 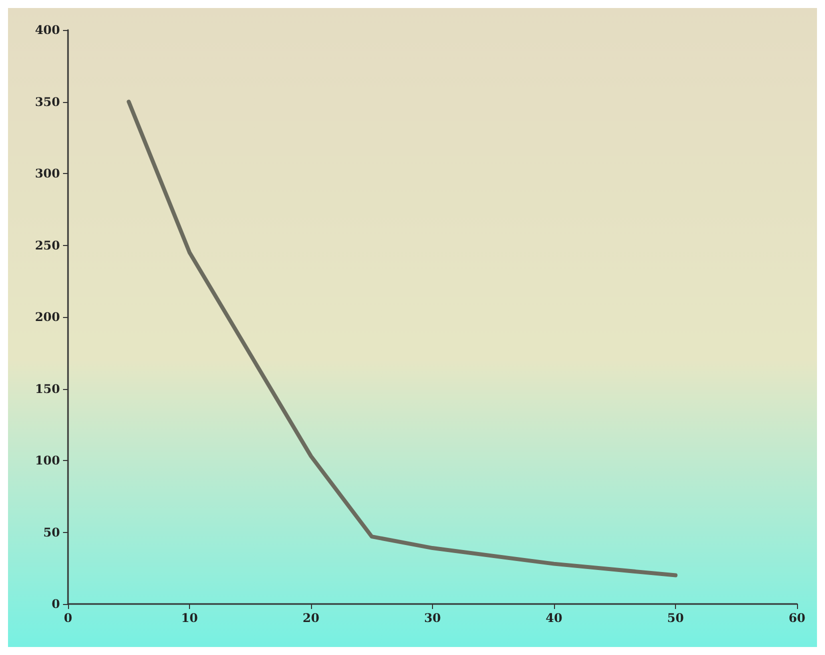 I want to click on y-tick-label: 300, so click(x=47, y=173).